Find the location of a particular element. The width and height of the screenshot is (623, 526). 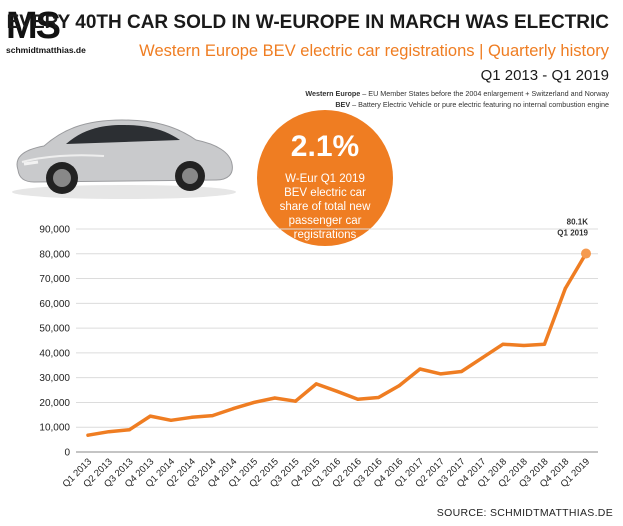

y-tick-label: 80,000 is located at coordinates (54, 254).